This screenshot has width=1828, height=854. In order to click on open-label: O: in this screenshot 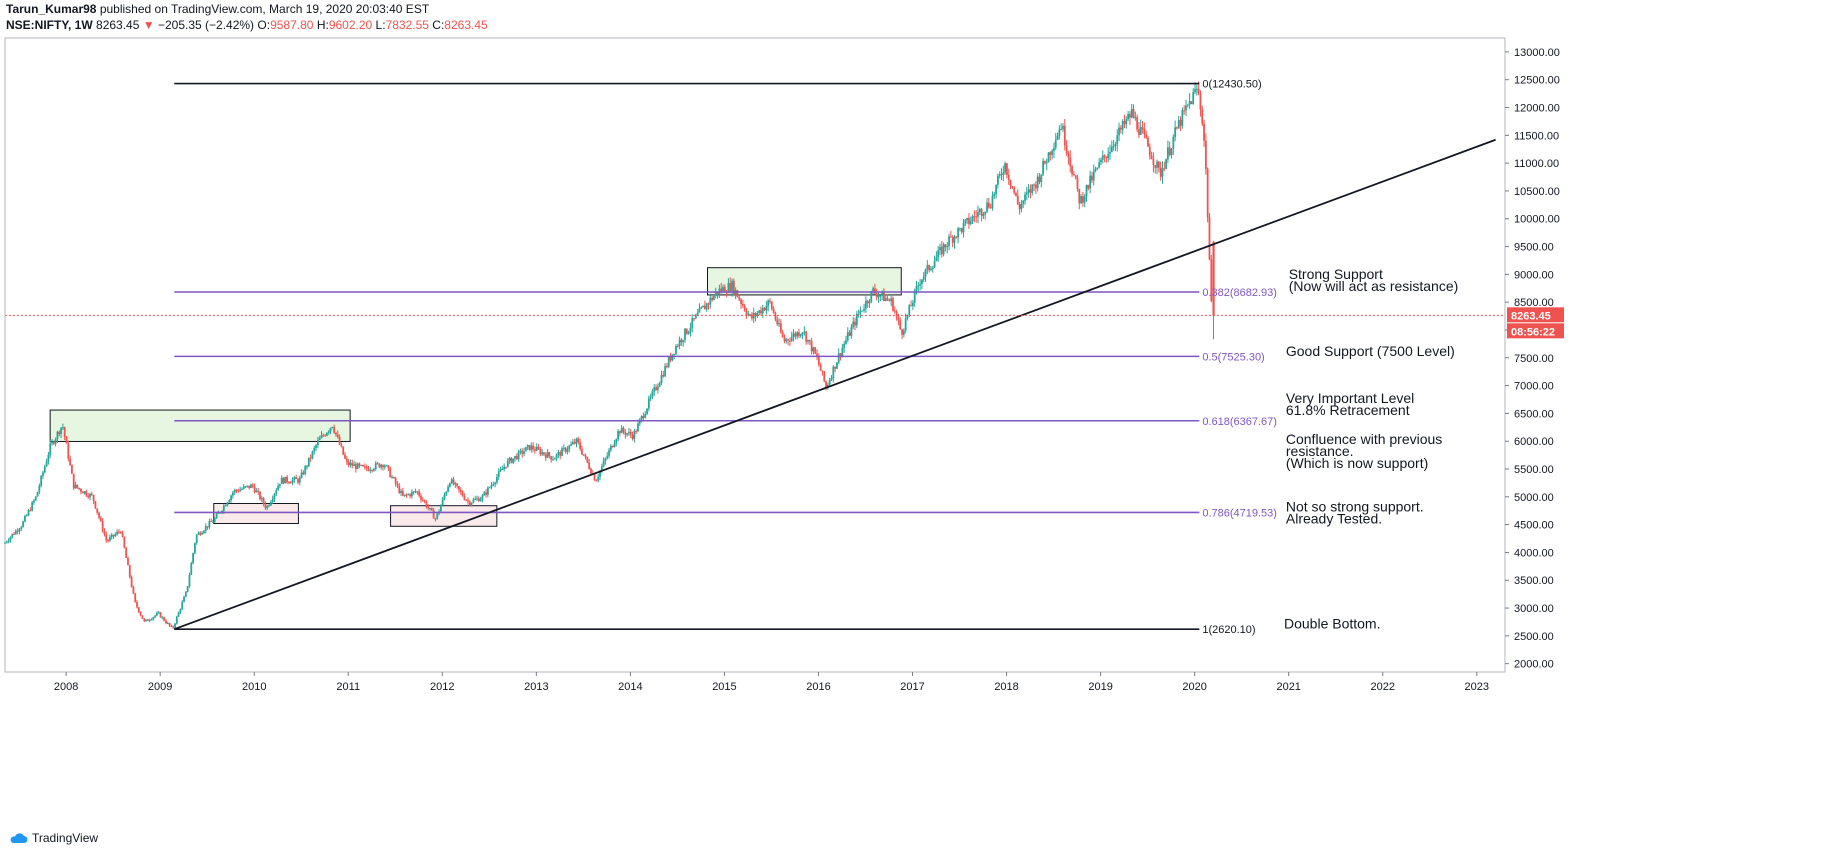, I will do `click(264, 25)`.